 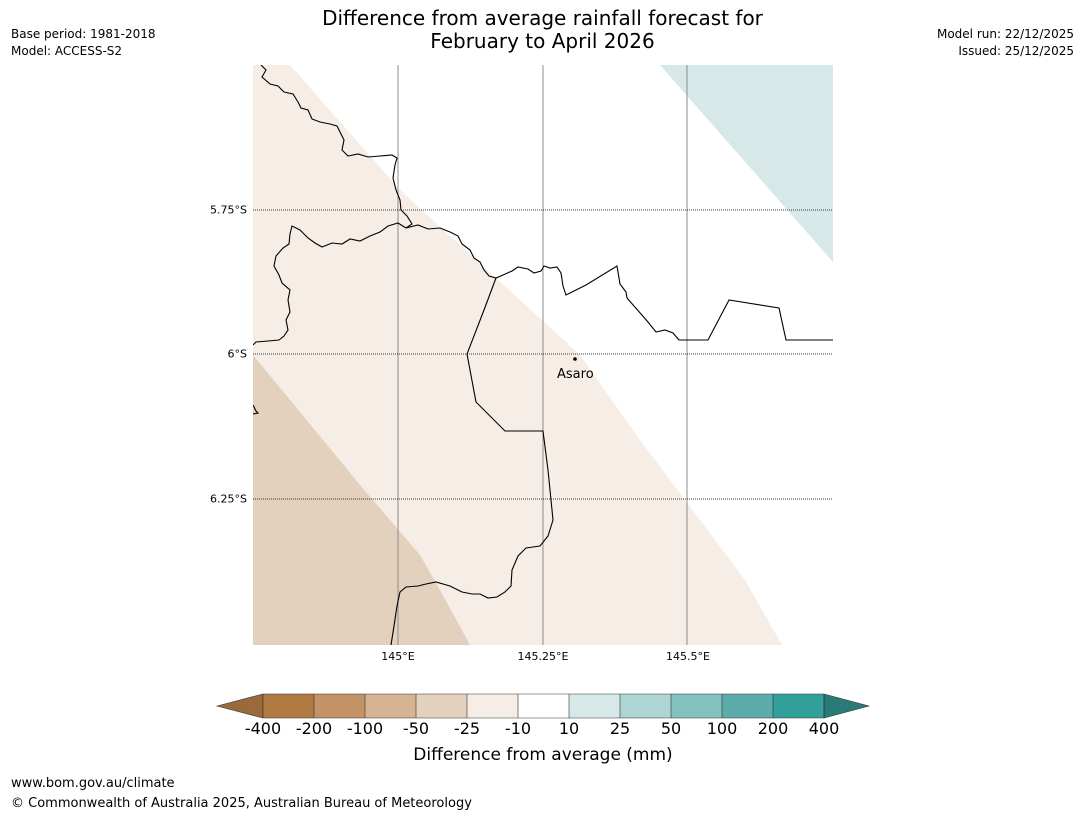 I want to click on colorbar, so click(x=543, y=706).